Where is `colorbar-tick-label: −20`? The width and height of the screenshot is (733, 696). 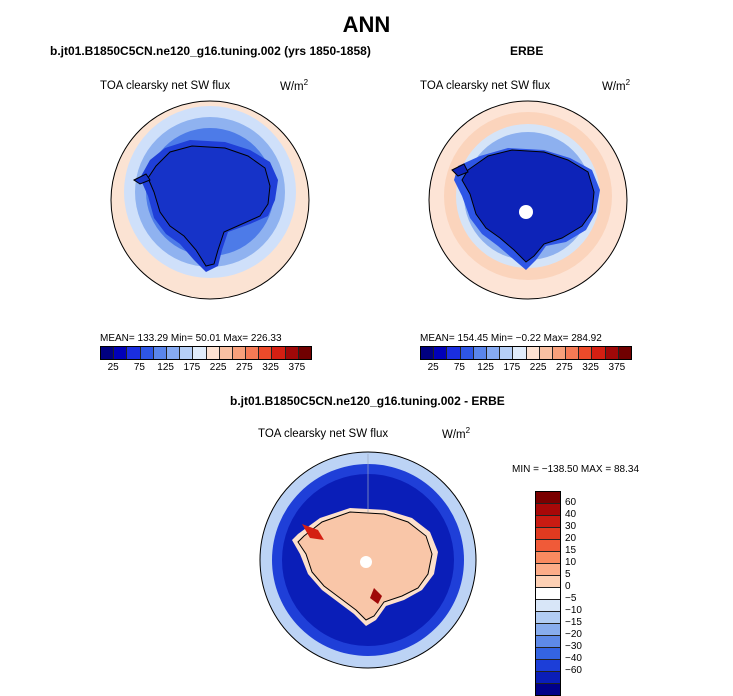
colorbar-tick-label: −20 is located at coordinates (573, 634).